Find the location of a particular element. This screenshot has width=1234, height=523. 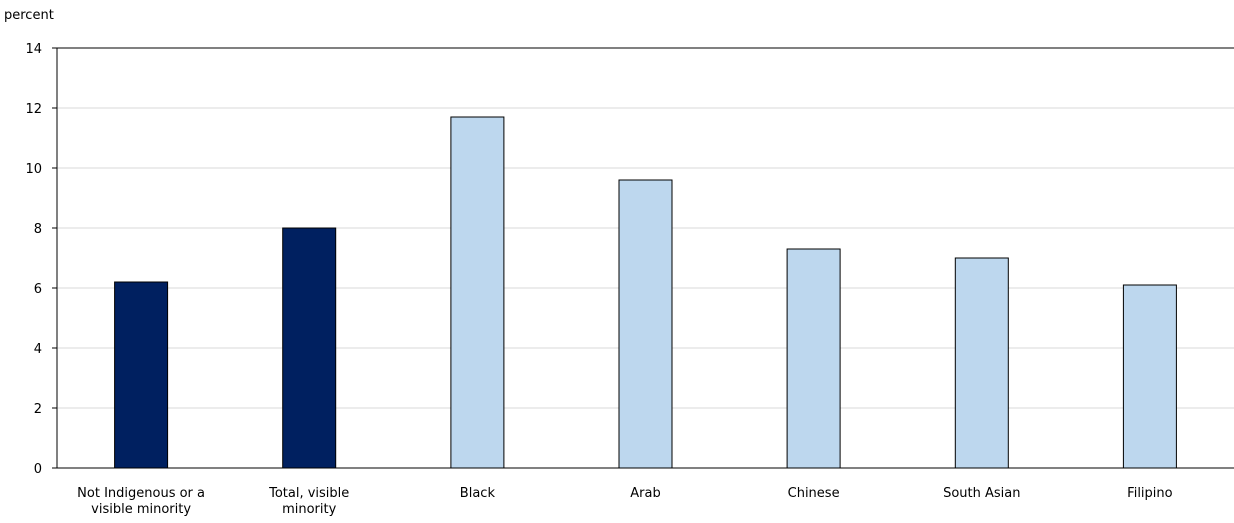

y-tick-label: 8 is located at coordinates (38, 229).